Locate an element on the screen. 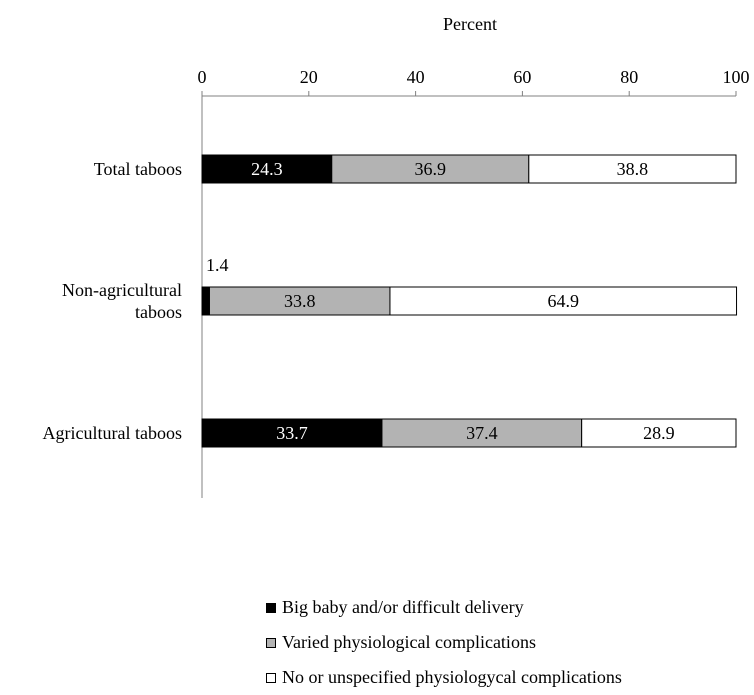  legend-swatch-black is located at coordinates (271, 607).